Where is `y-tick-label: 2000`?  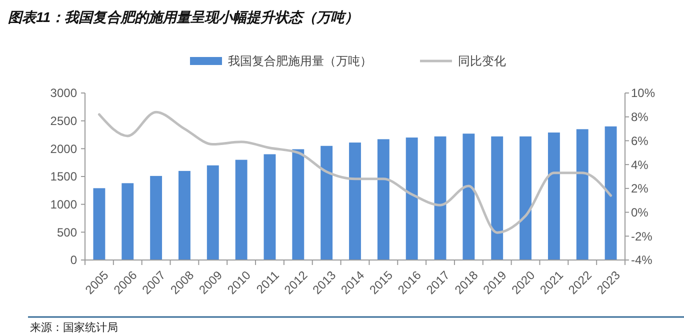 y-tick-label: 2000 is located at coordinates (64, 149).